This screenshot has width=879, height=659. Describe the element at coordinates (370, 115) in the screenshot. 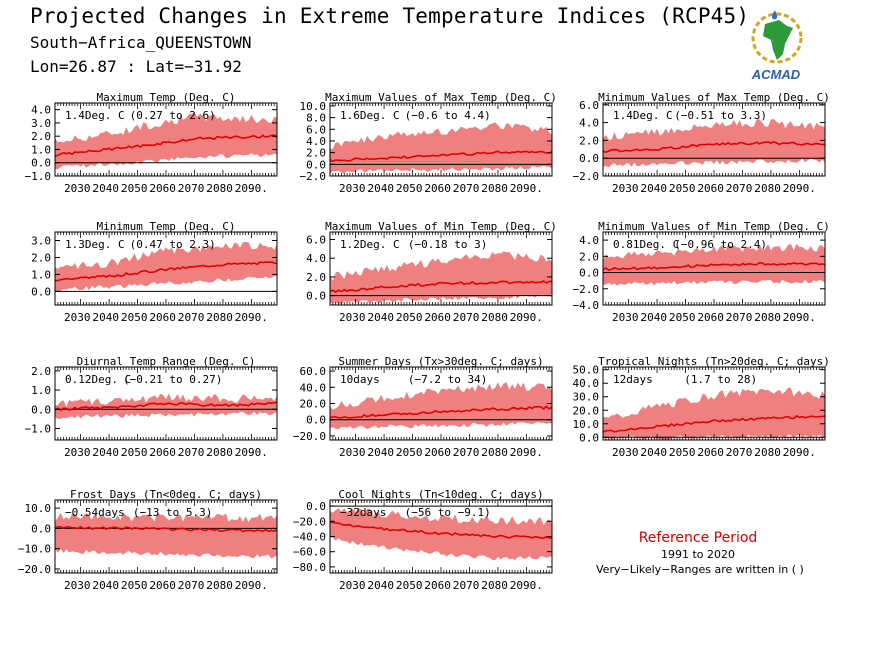

I see `mean-change-label: 1.6Deg. C` at that location.